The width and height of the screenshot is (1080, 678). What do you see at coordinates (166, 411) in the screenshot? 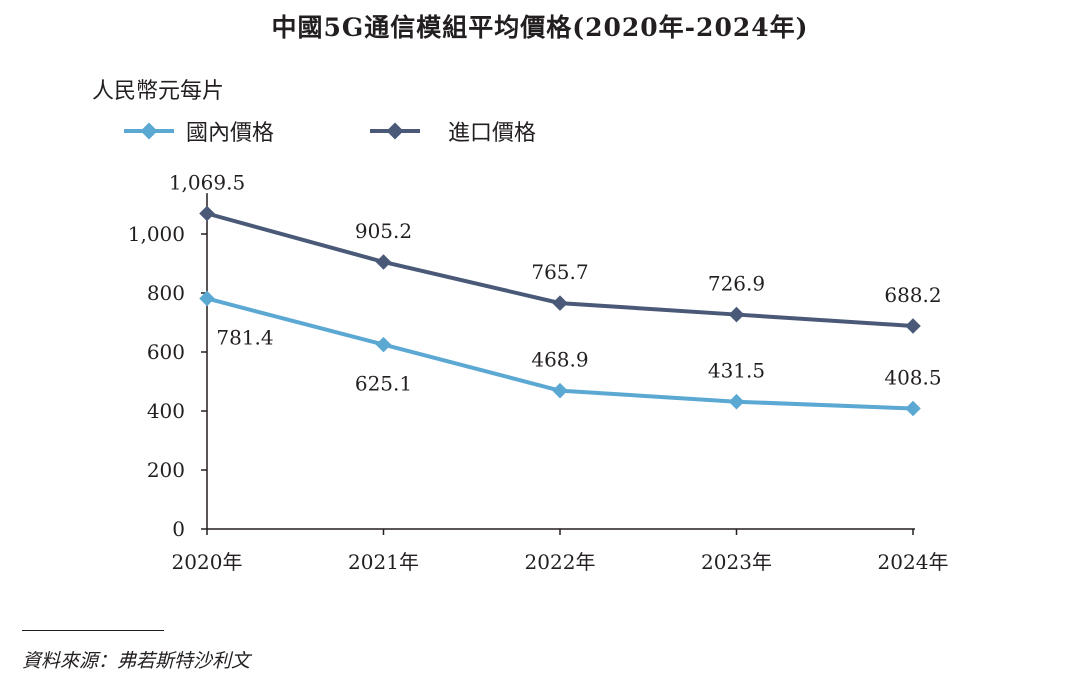
I see `y-tick-label: 400` at bounding box center [166, 411].